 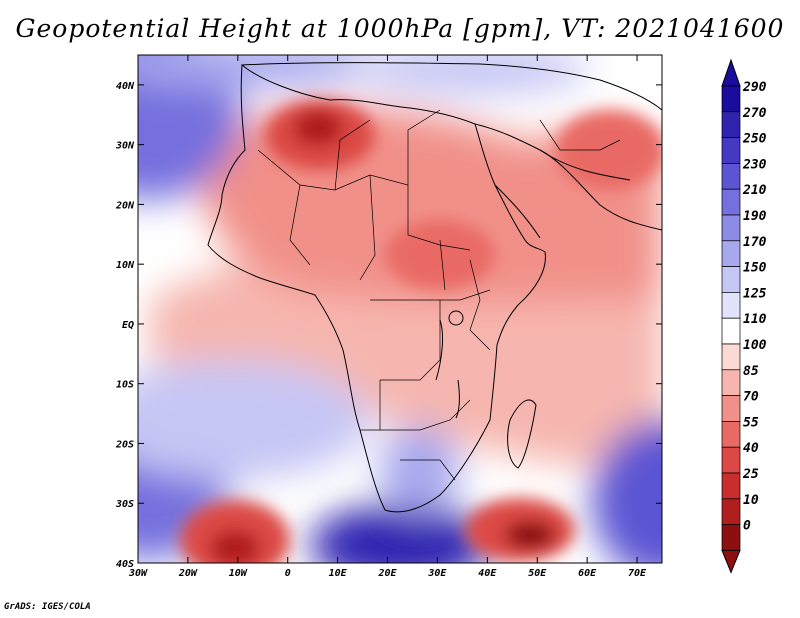 What do you see at coordinates (754, 164) in the screenshot?
I see `colorbar-label: 230` at bounding box center [754, 164].